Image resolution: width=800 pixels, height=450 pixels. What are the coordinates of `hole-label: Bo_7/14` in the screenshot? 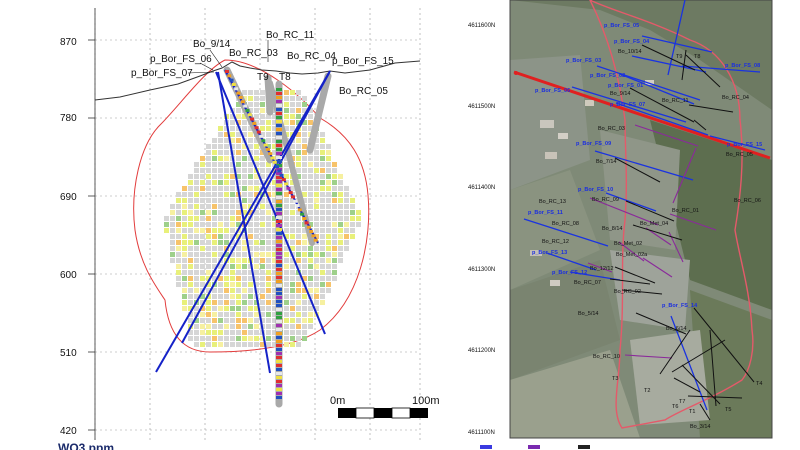 It's located at (606, 162).